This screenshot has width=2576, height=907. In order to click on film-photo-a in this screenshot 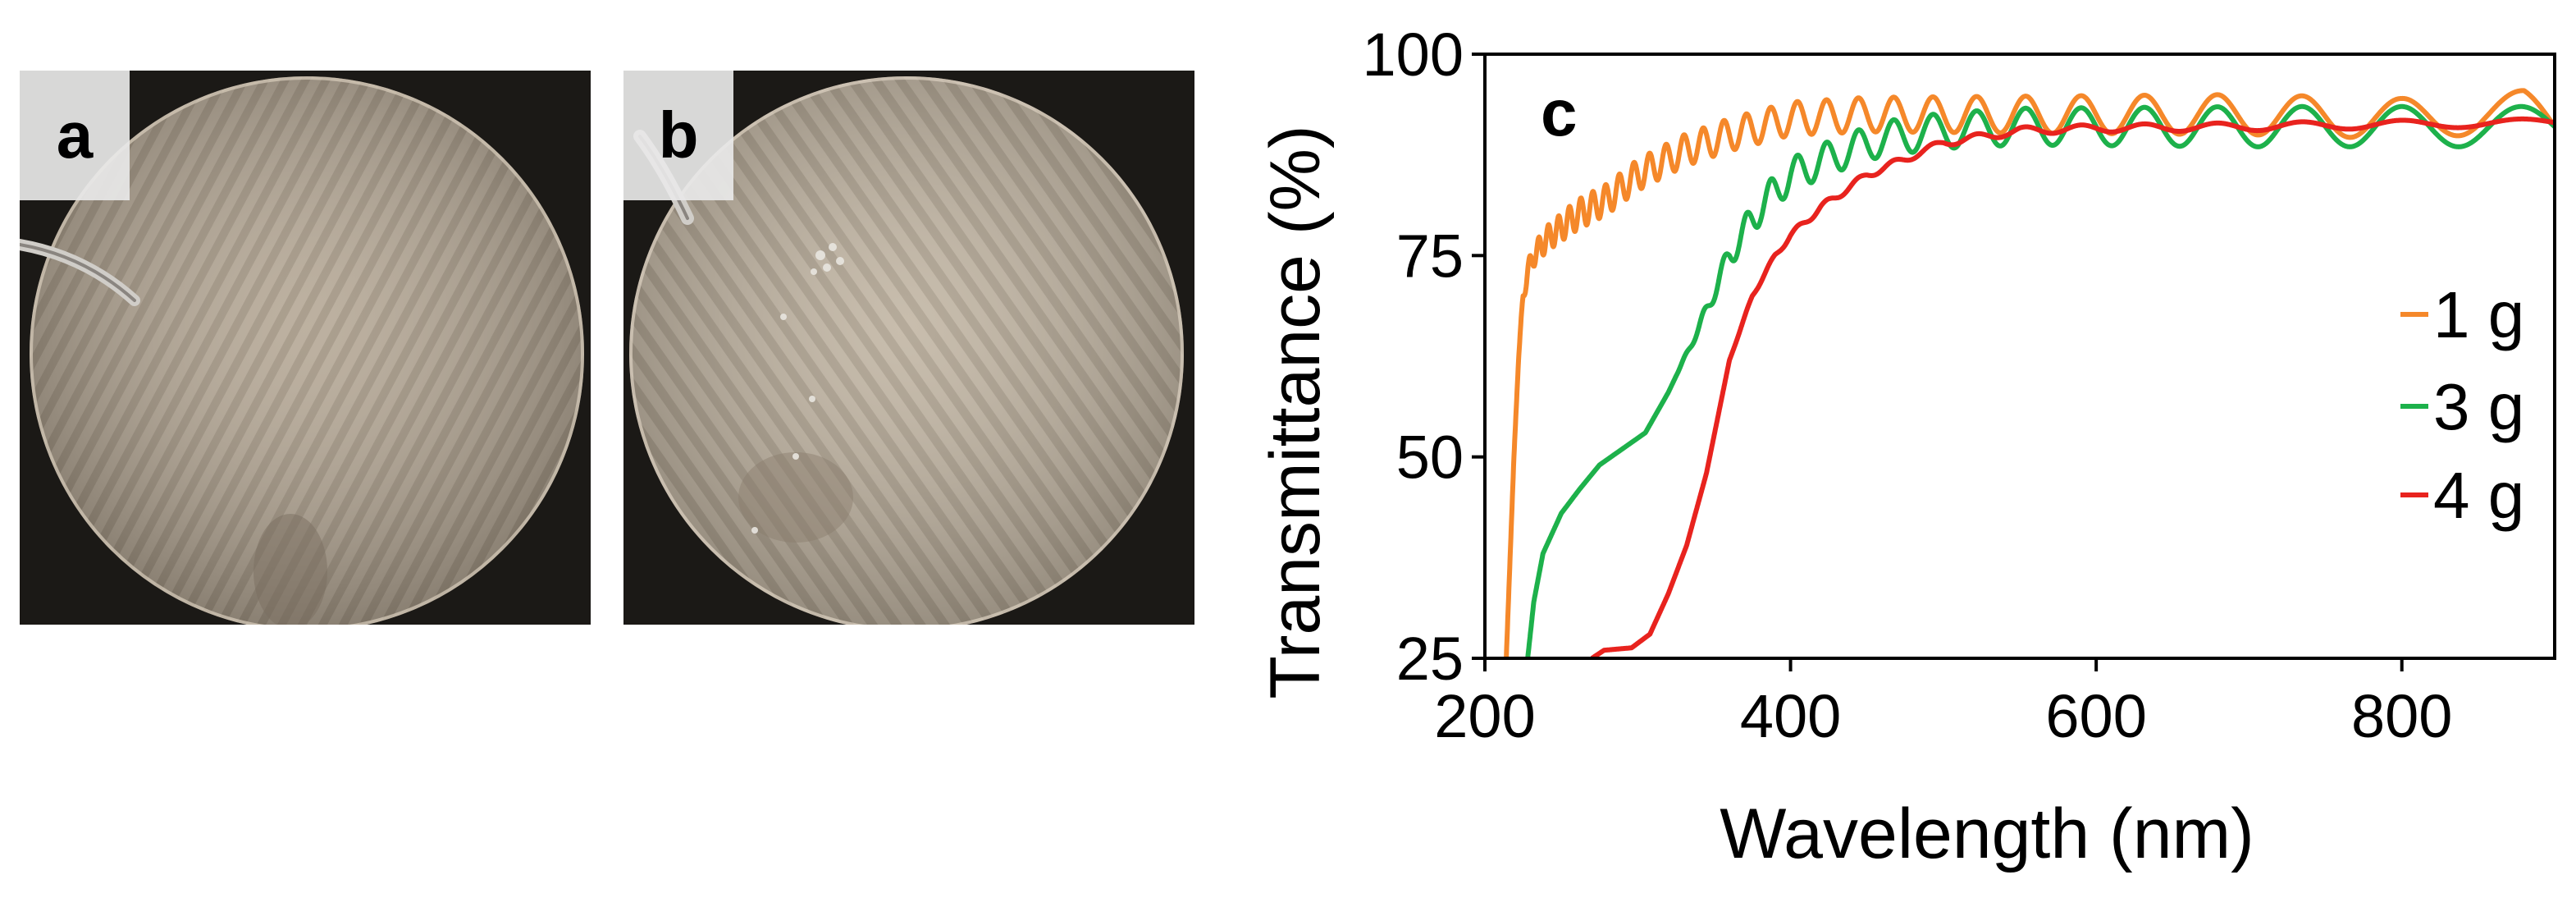, I will do `click(306, 348)`.